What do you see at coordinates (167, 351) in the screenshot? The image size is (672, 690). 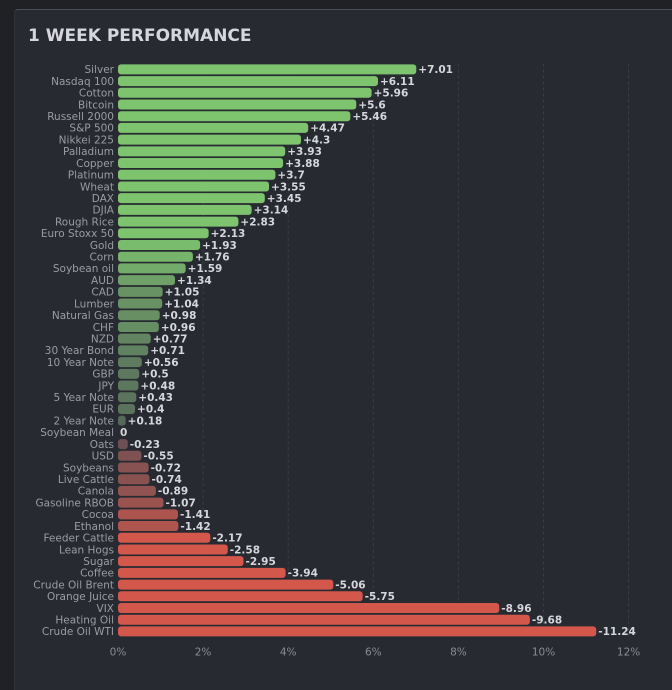 I see `value-label: +0.71` at bounding box center [167, 351].